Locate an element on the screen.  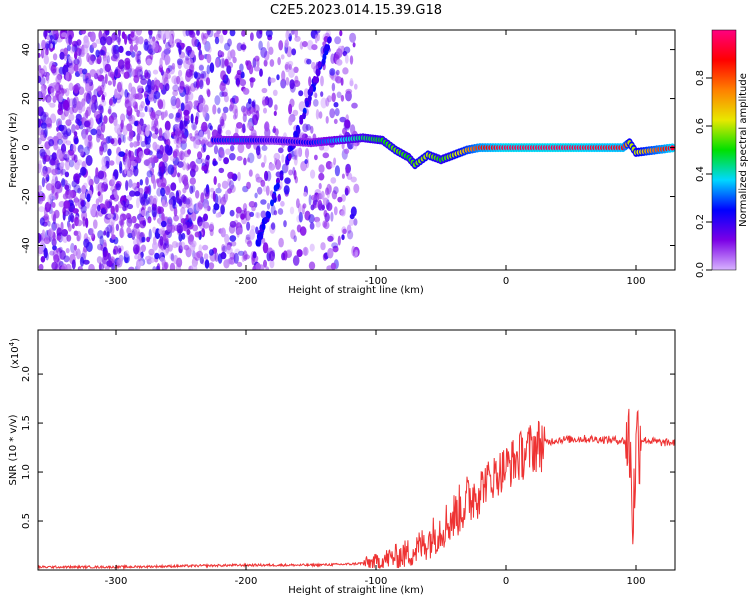
spectrogram-x-label: Height of straight line (km) is located at coordinates (356, 290).